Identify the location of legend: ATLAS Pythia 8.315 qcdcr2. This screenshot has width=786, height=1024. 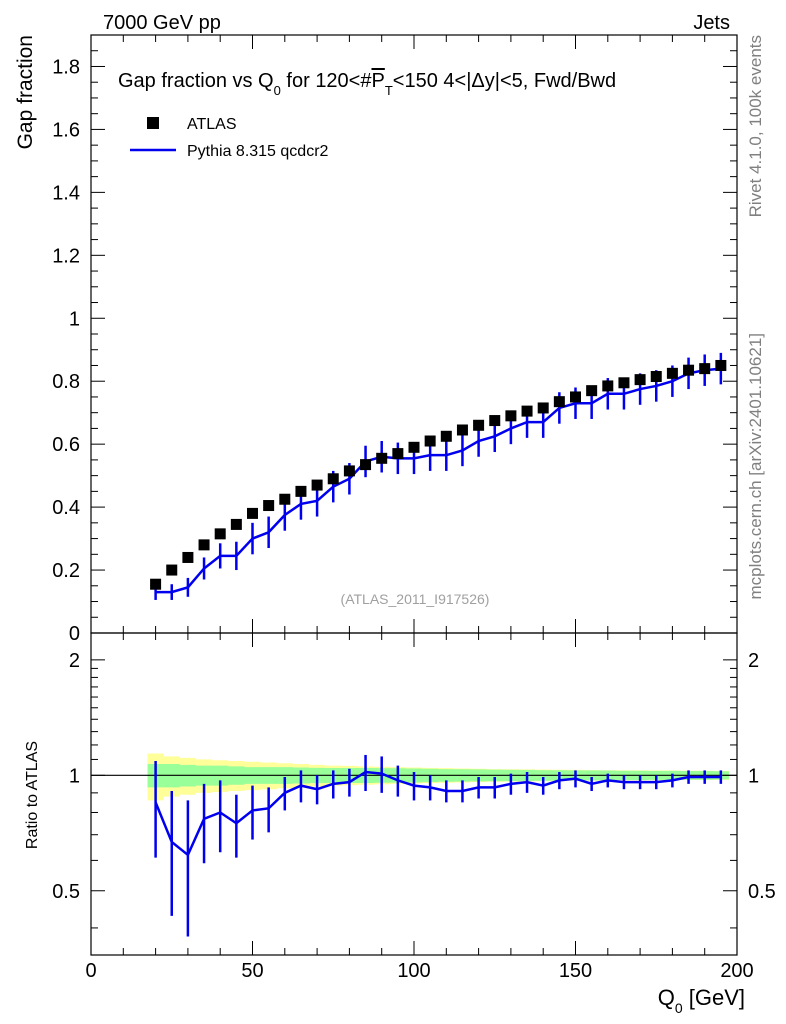
(229, 138).